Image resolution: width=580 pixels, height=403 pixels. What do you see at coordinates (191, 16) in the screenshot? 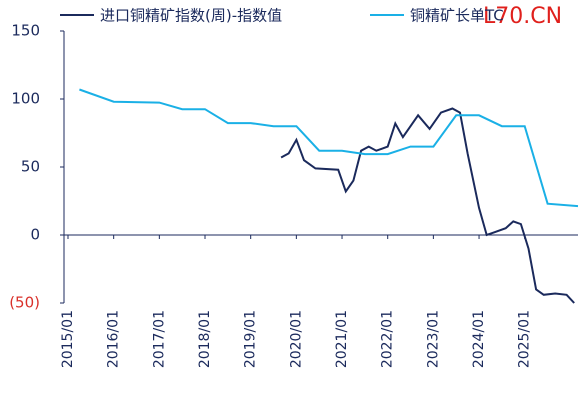
I see `legend-label: 进口铜精矿指数(周)-指数值` at bounding box center [191, 16].